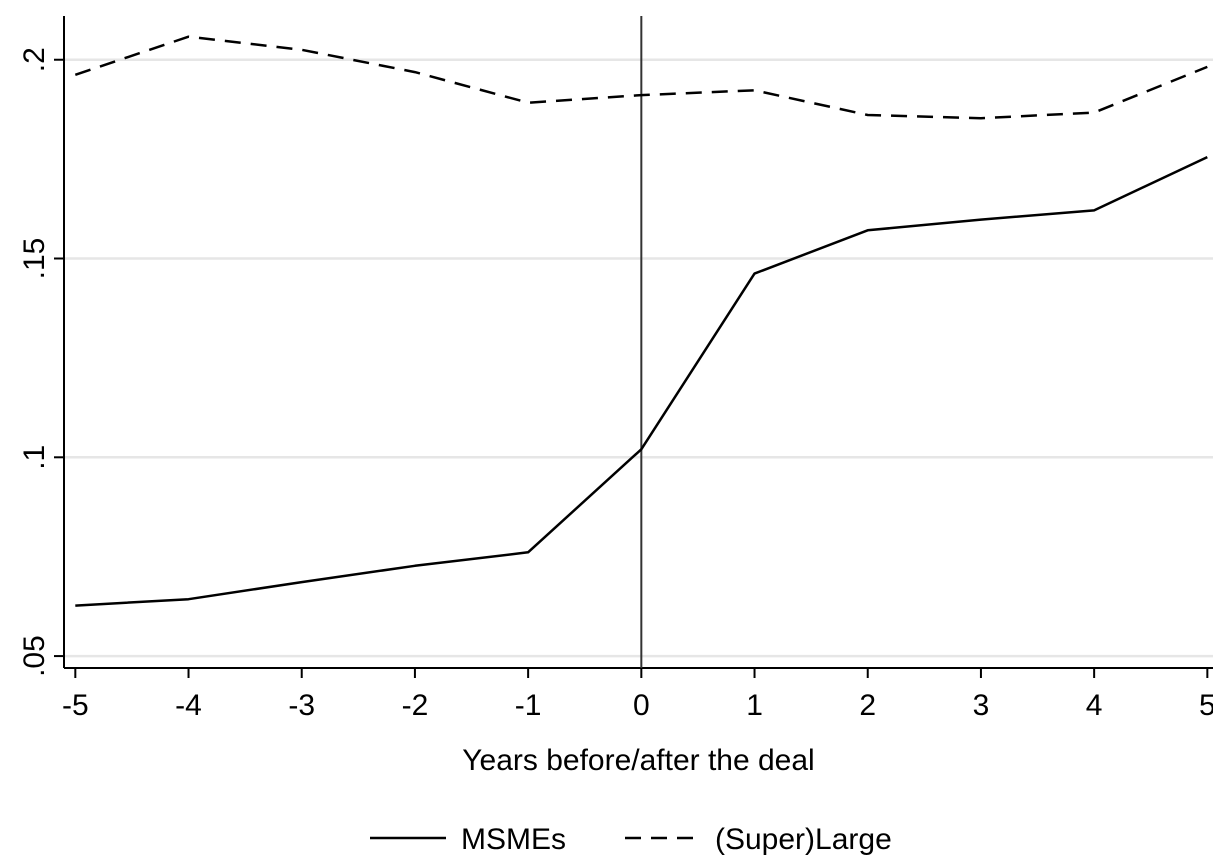 The image size is (1213, 863). I want to click on legend-label: (Super)Large, so click(803, 839).